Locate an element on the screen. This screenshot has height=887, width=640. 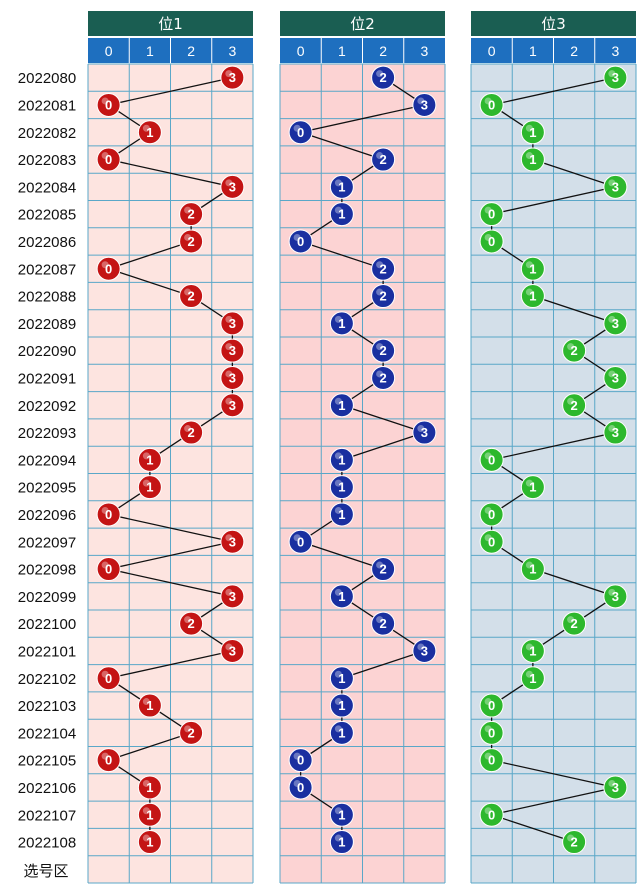
digit-header-3: 3 is located at coordinates (424, 51).